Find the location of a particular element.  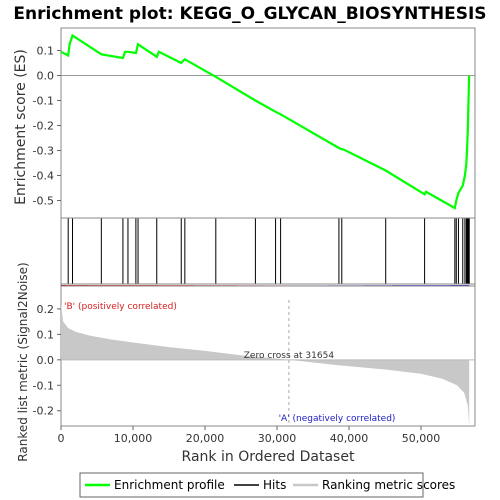

xtick-label-2: 20,000 is located at coordinates (205, 438).